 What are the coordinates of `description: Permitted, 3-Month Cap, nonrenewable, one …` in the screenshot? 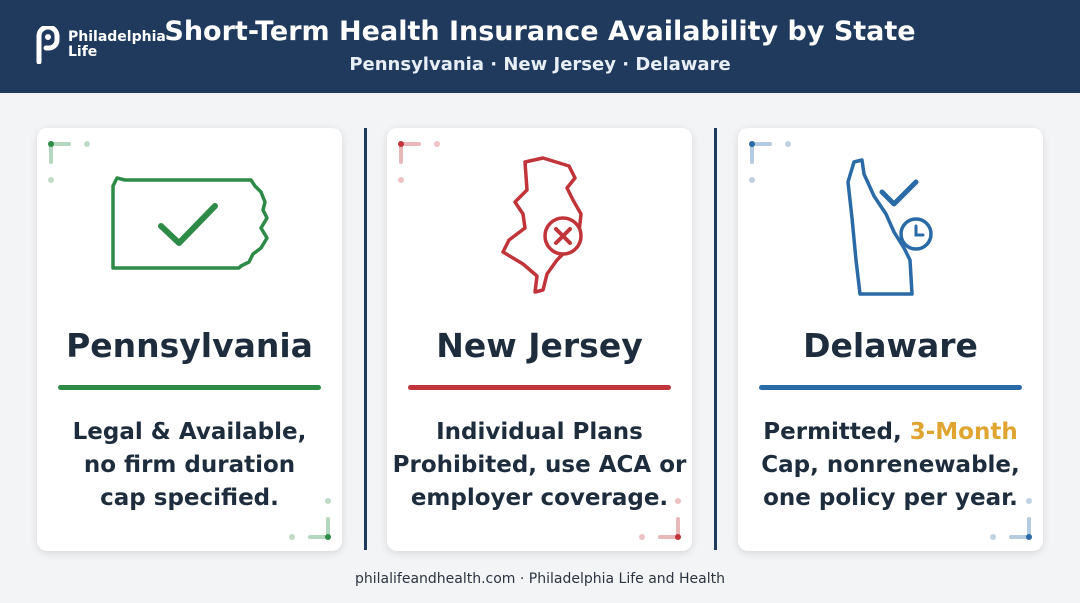 It's located at (890, 465).